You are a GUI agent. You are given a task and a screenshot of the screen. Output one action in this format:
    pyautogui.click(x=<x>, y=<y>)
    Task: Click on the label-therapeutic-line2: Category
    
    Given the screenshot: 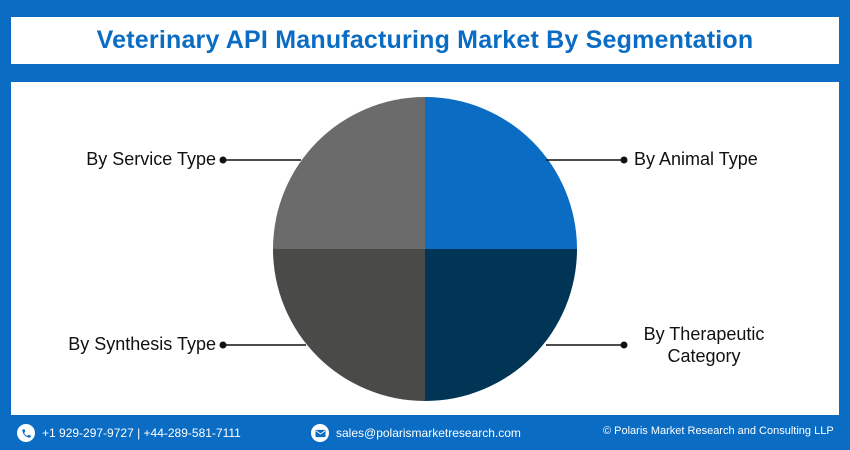 What is the action you would take?
    pyautogui.click(x=704, y=356)
    